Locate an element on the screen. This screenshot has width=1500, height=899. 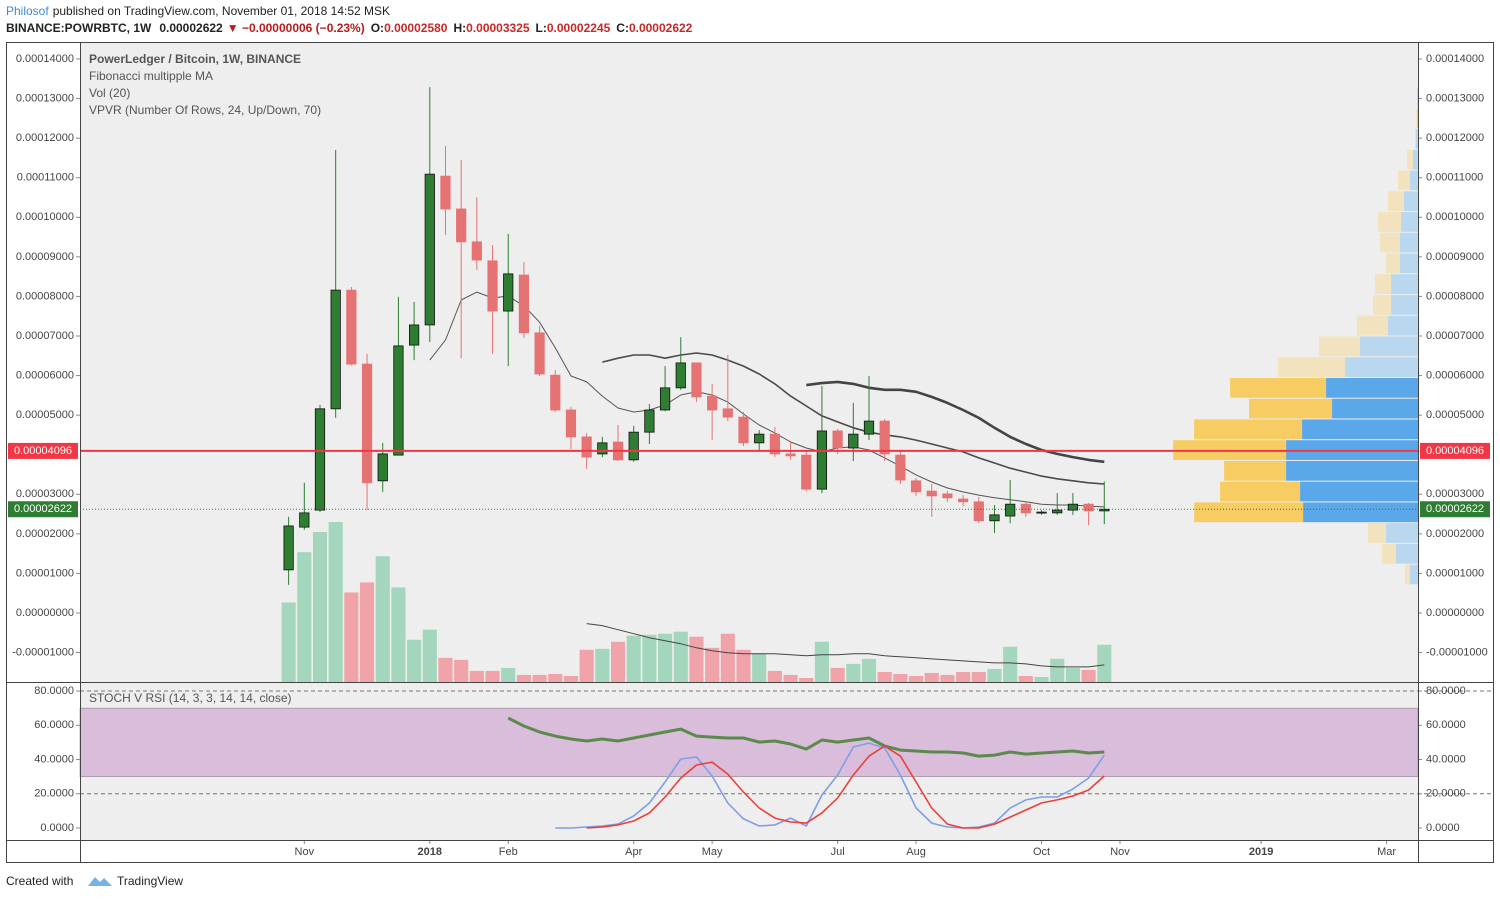
x-tick-label: Mar is located at coordinates (1386, 852).